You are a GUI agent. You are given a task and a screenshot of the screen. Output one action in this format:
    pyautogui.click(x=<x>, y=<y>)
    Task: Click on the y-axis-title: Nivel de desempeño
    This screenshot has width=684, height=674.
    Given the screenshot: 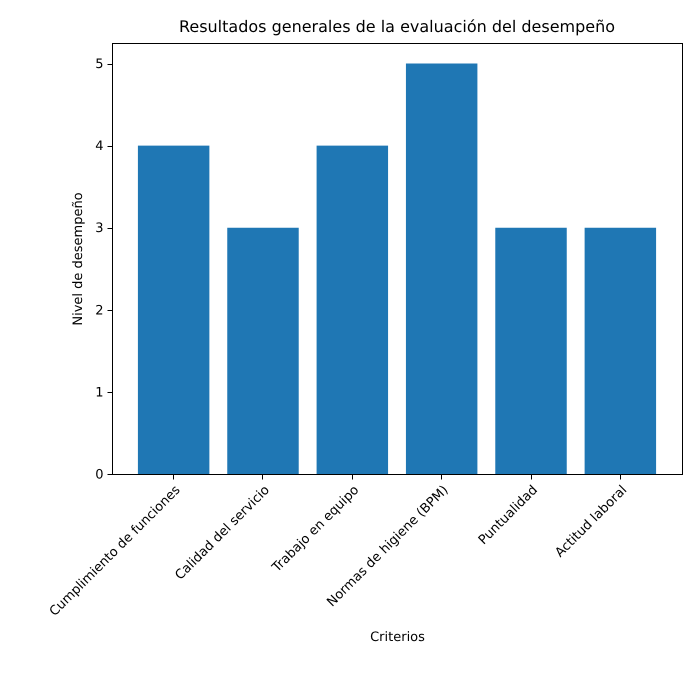 What is the action you would take?
    pyautogui.click(x=78, y=259)
    